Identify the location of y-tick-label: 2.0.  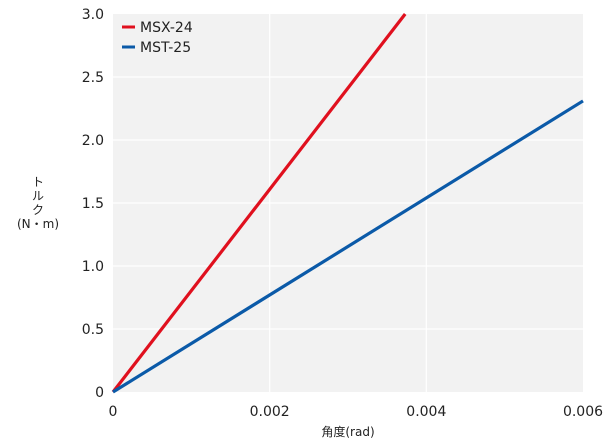
(93, 141).